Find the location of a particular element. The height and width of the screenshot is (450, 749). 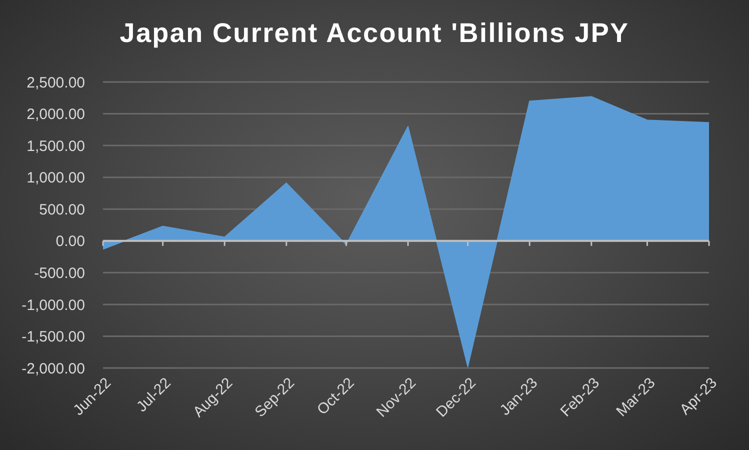

y-tick-label: -2,000.00 is located at coordinates (53, 369).